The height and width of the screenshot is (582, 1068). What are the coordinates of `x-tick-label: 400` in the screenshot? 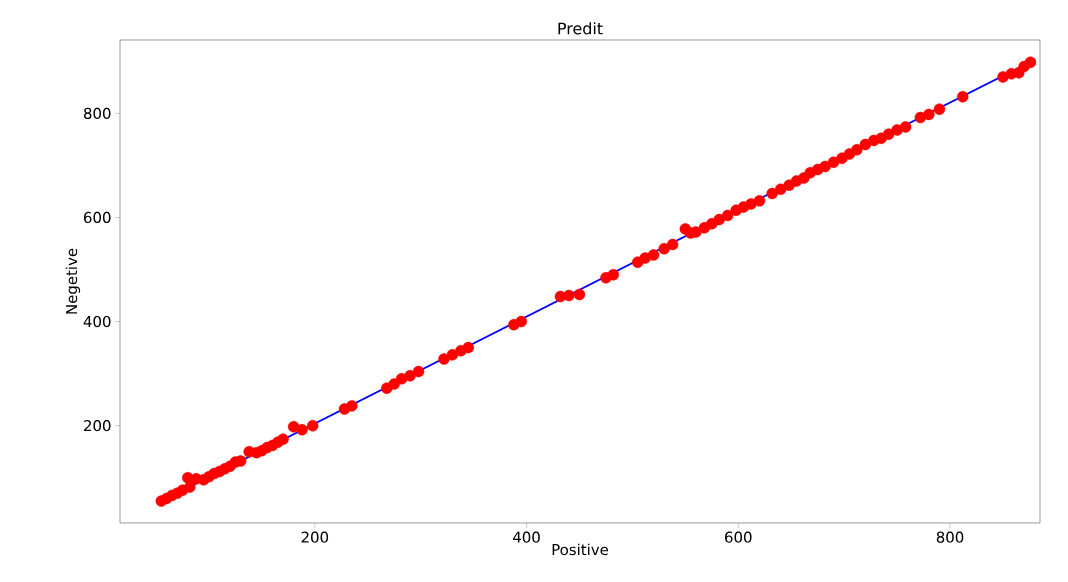 It's located at (526, 537).